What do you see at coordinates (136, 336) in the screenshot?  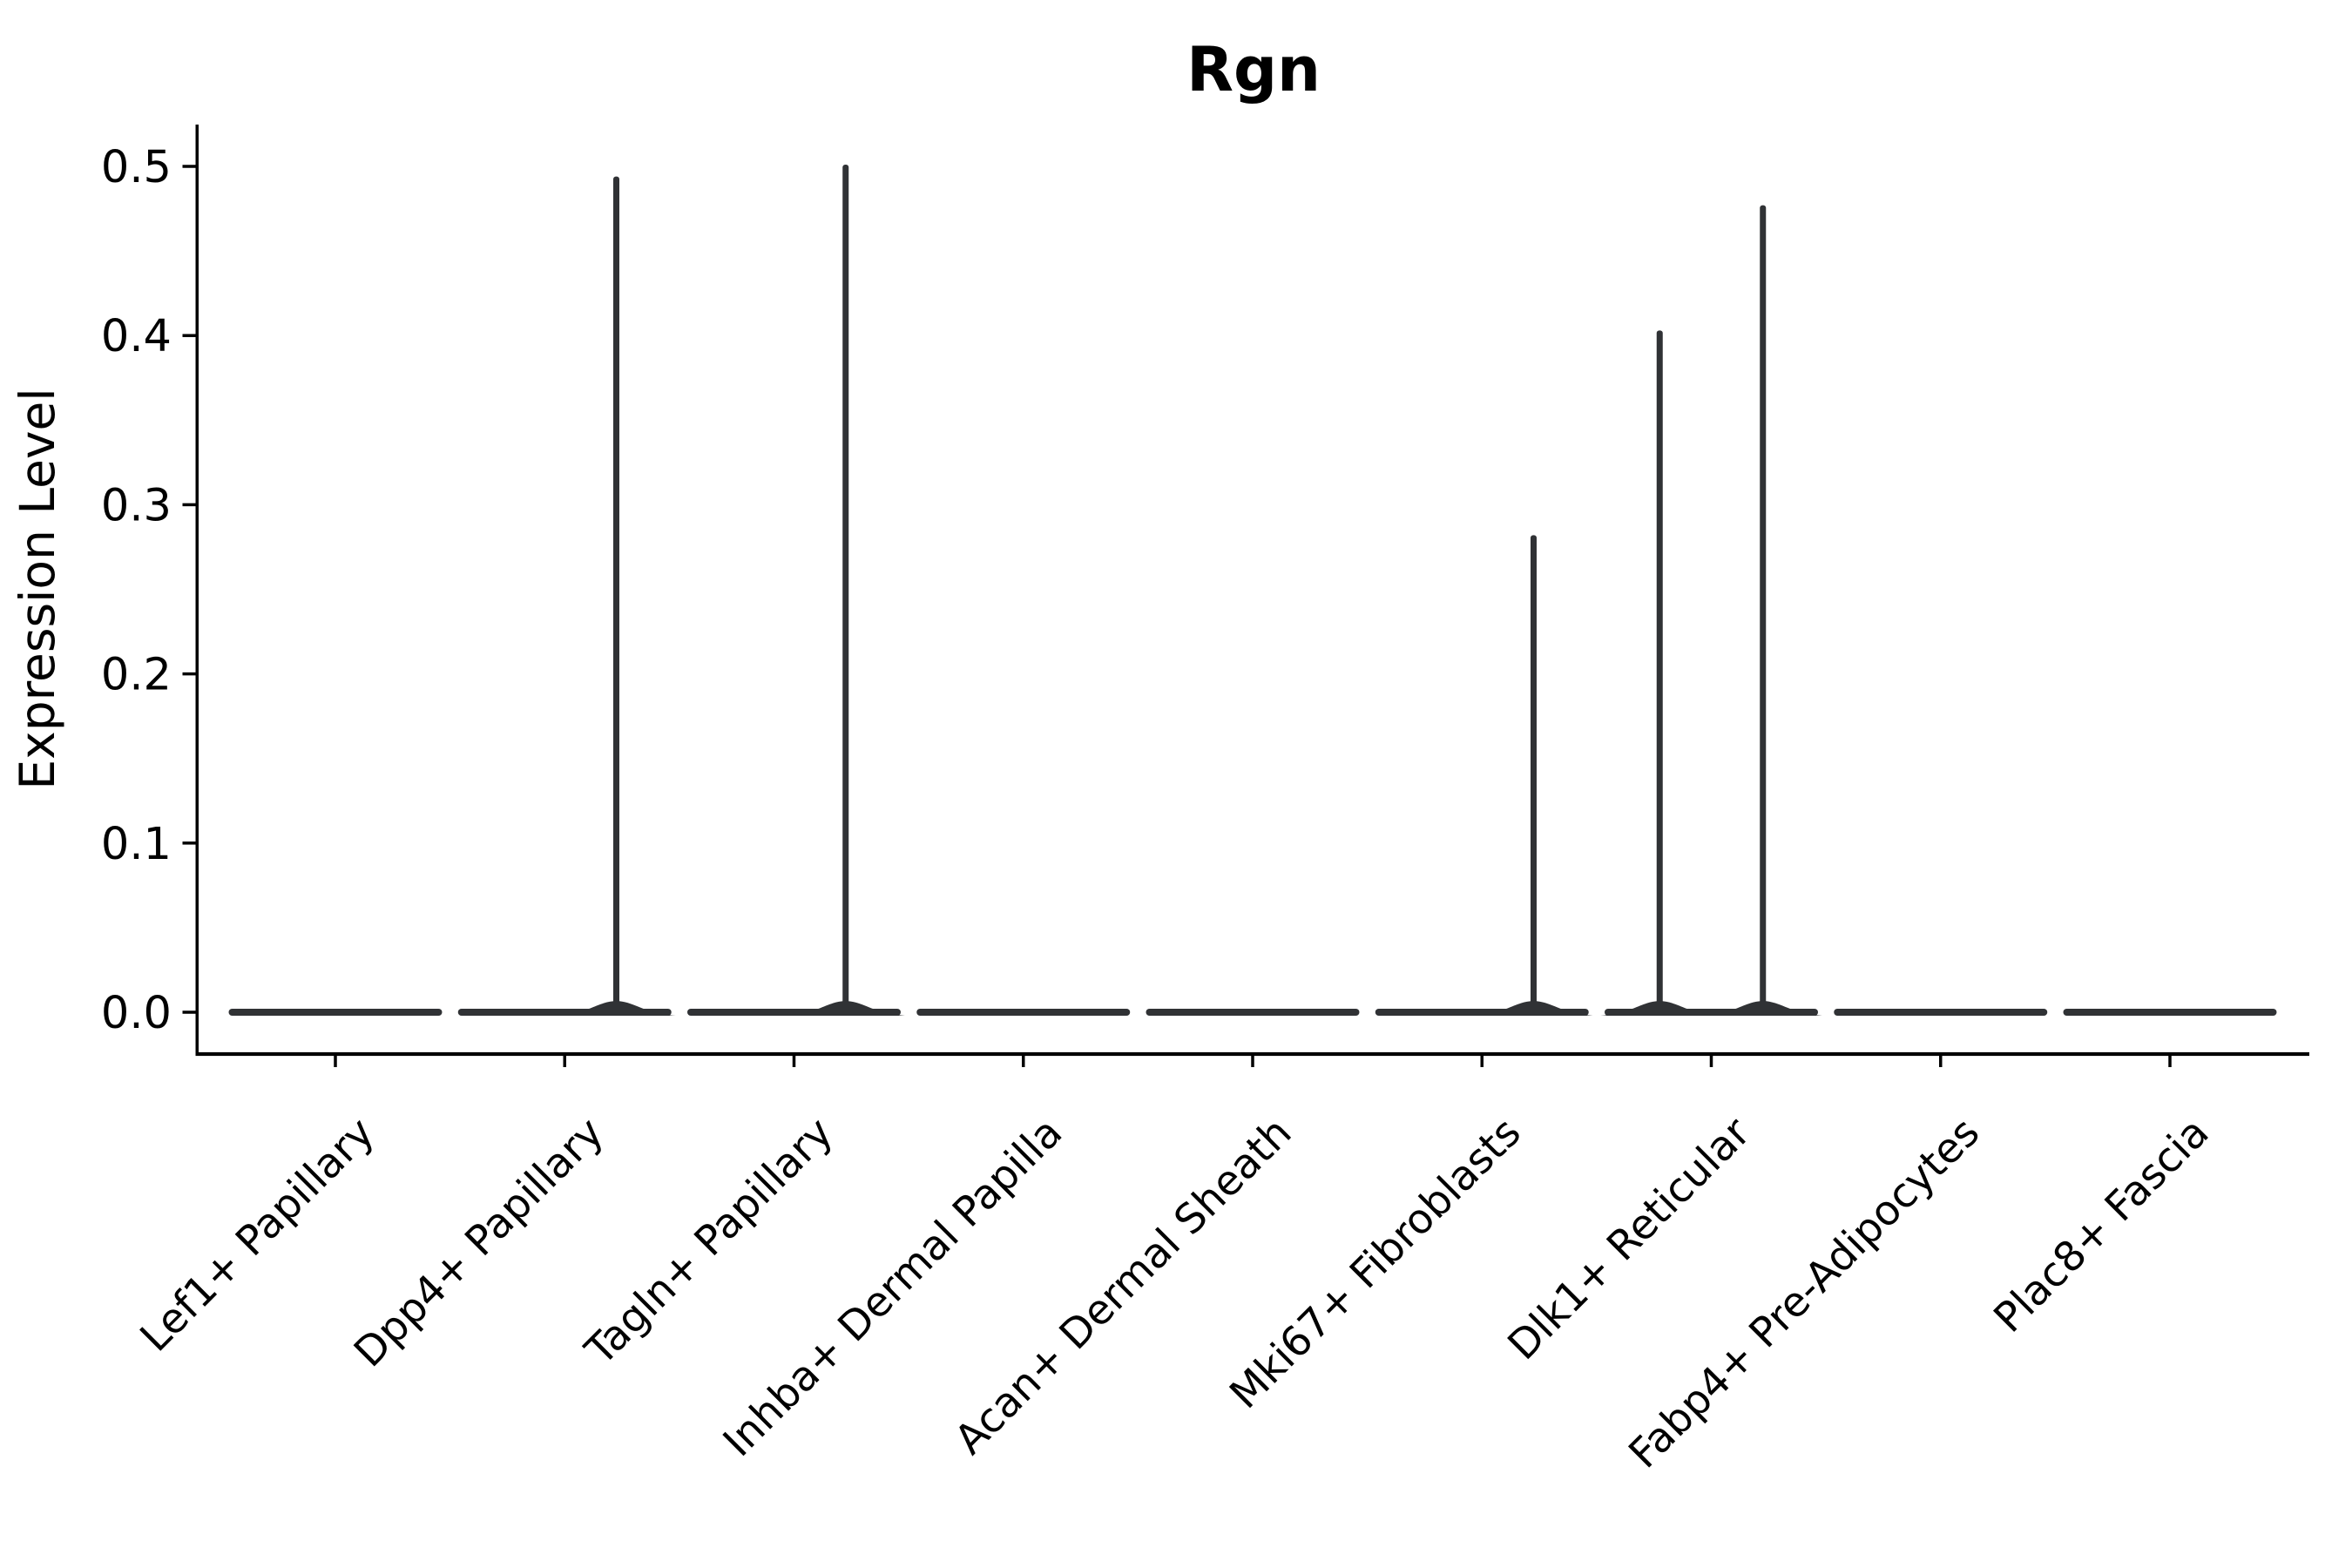 I see `y-tick-label: 0.4` at bounding box center [136, 336].